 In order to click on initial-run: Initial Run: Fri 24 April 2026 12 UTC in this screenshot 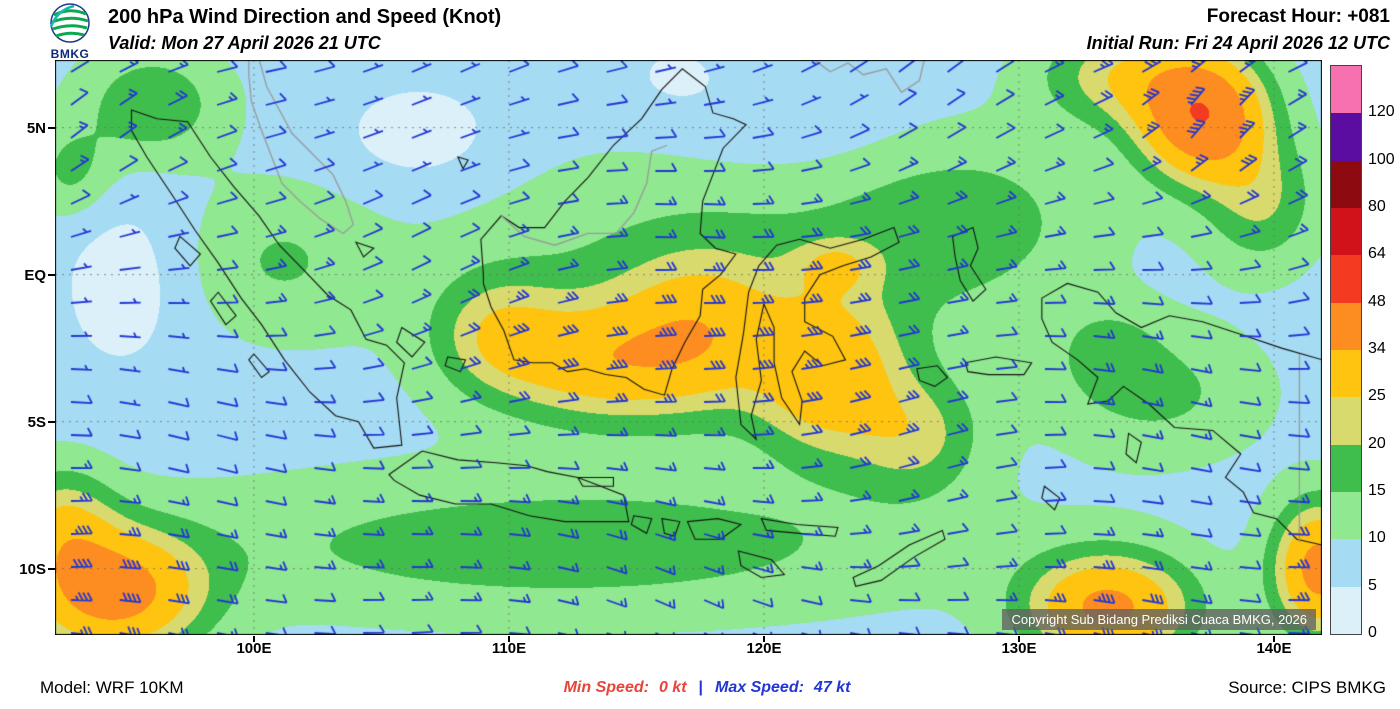, I will do `click(1238, 43)`.